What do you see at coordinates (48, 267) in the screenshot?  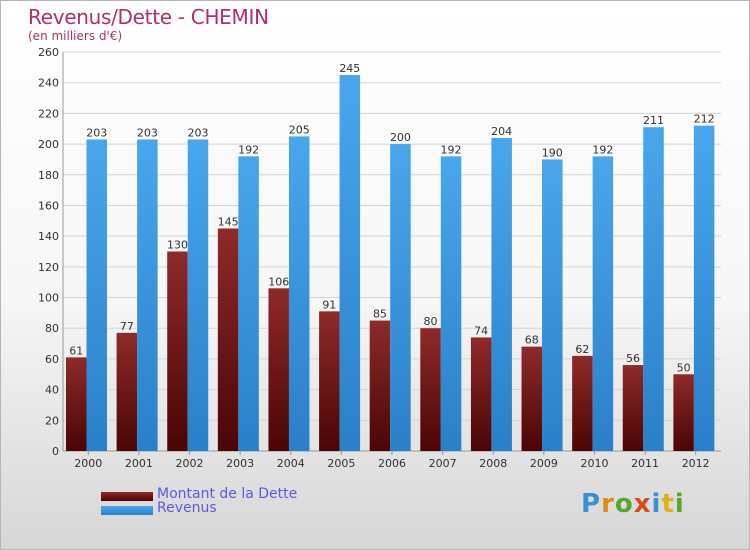 I see `y-tick-label: 120` at bounding box center [48, 267].